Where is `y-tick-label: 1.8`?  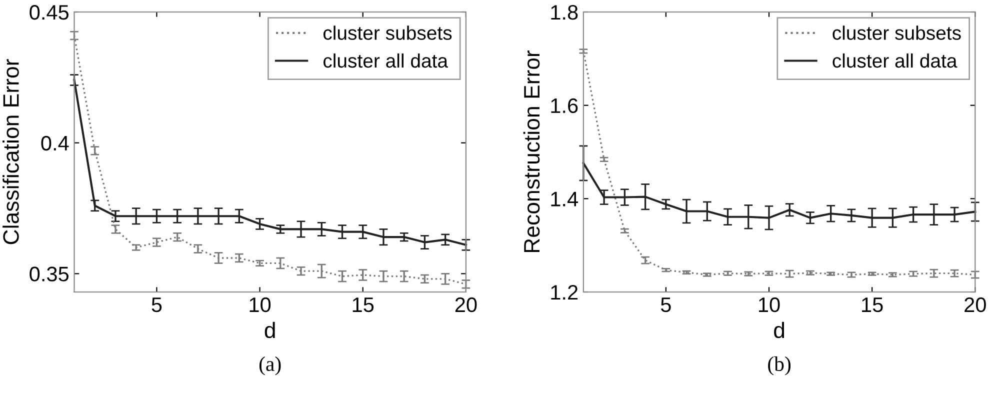 y-tick-label: 1.8 is located at coordinates (564, 12).